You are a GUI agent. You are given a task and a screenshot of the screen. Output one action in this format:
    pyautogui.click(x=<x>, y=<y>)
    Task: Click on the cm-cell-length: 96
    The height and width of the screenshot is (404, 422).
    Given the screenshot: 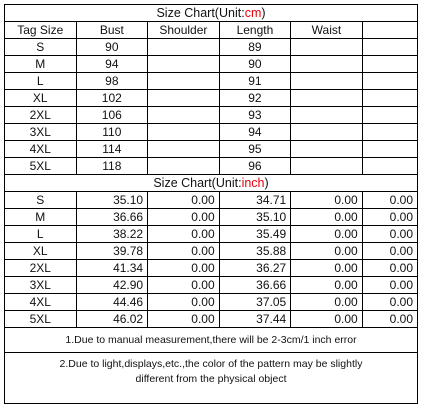 What is the action you would take?
    pyautogui.click(x=255, y=166)
    